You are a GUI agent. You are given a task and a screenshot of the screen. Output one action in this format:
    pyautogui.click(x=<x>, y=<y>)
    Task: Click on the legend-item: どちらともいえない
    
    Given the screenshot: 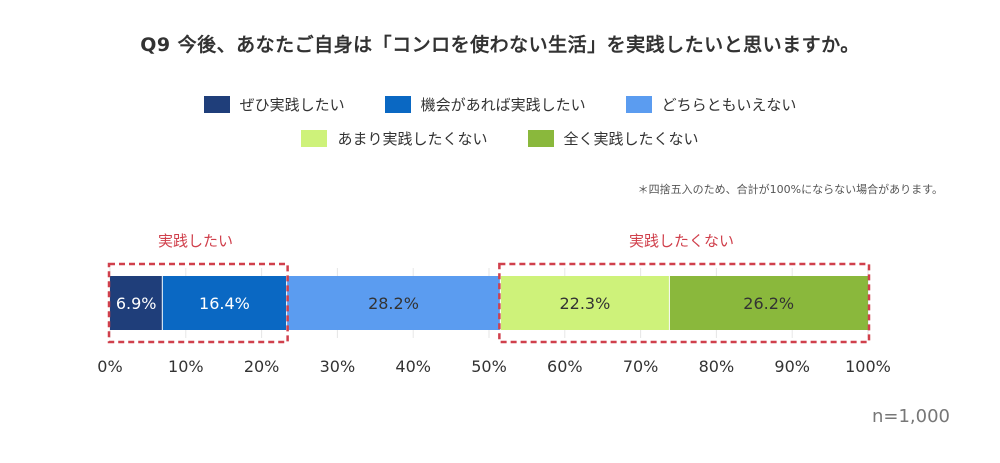 What is the action you would take?
    pyautogui.click(x=711, y=104)
    